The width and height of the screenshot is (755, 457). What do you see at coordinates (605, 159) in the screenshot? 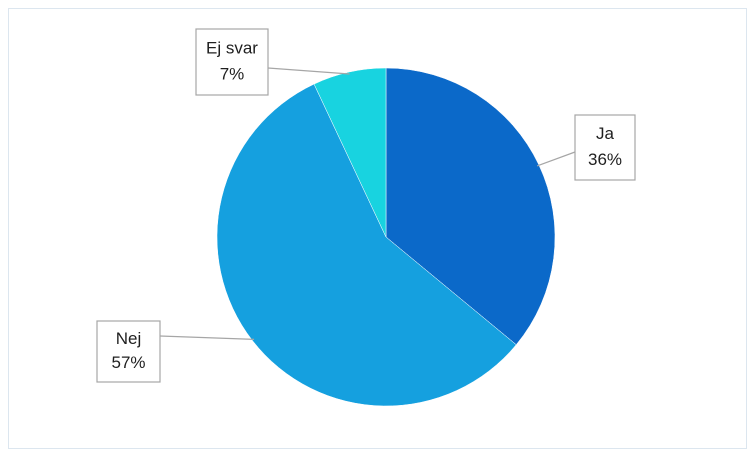
I see `value-label: 36%` at bounding box center [605, 159].